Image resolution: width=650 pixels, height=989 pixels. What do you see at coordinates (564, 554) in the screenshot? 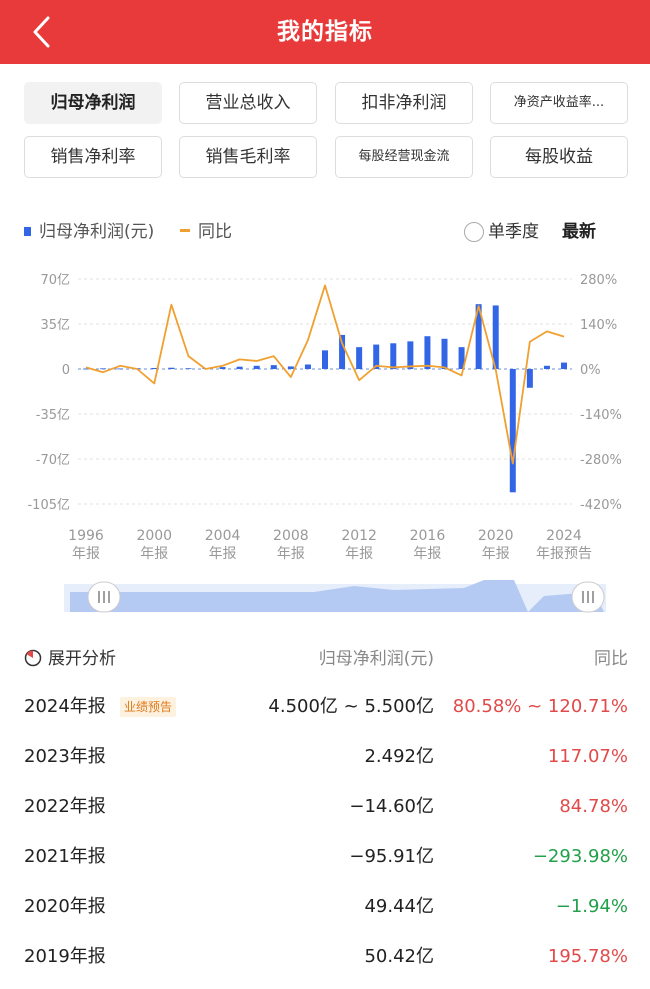
I see `x-tick-sub: 年报预告` at bounding box center [564, 554].